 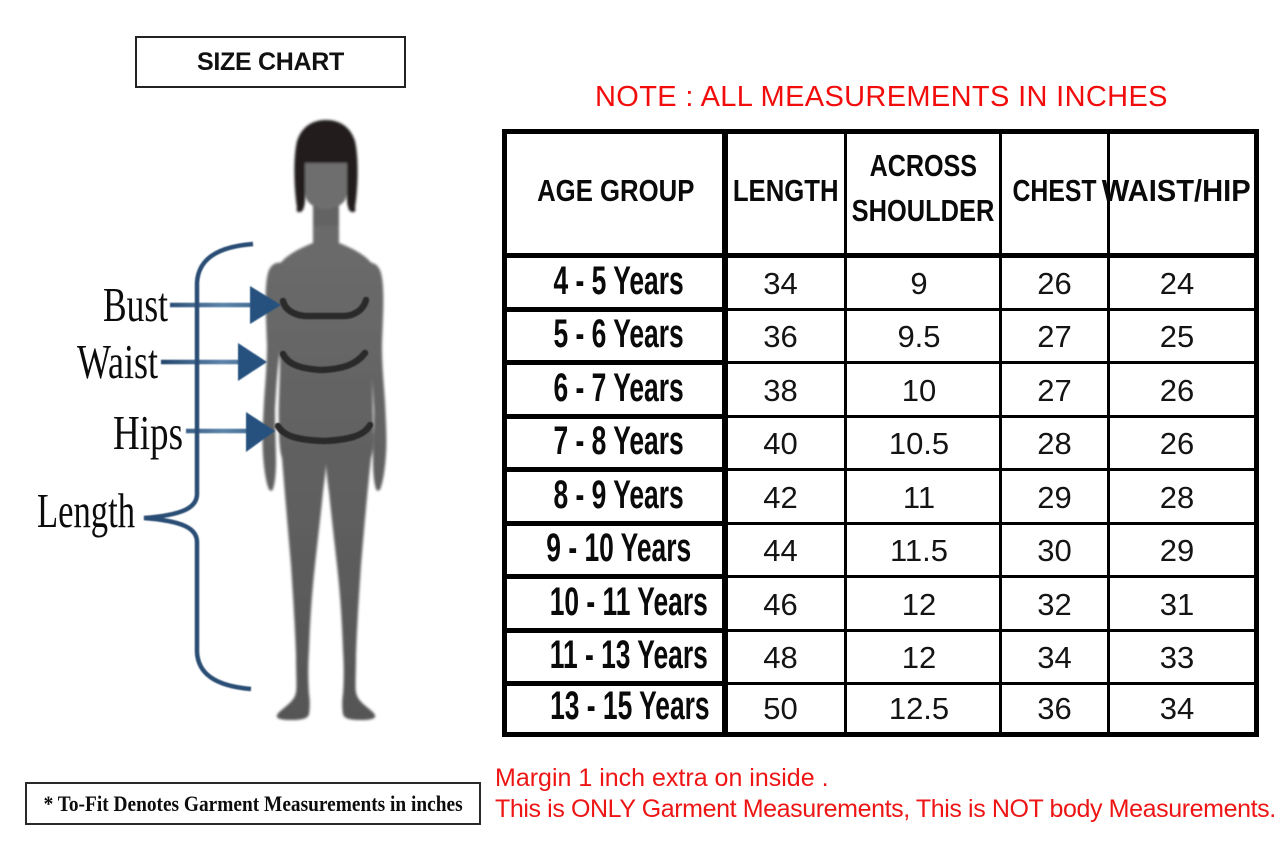 I want to click on svg-text: Length, so click(x=86, y=510).